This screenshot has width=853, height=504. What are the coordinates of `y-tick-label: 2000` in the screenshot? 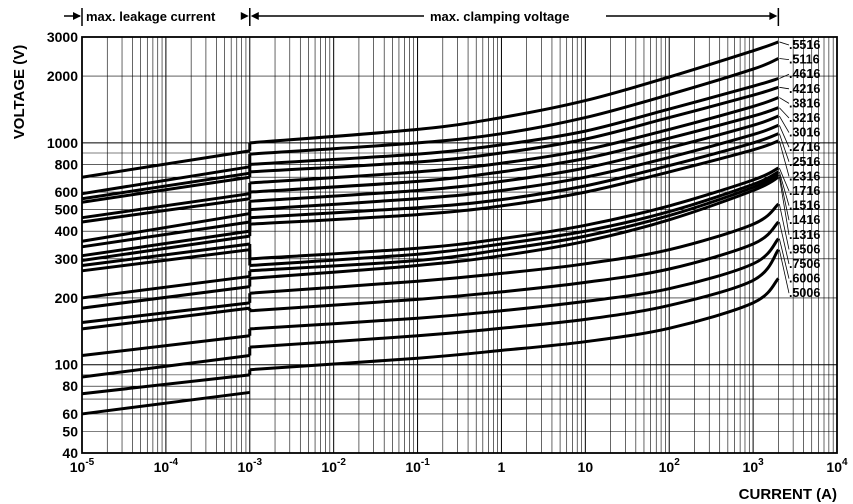 It's located at (62, 76).